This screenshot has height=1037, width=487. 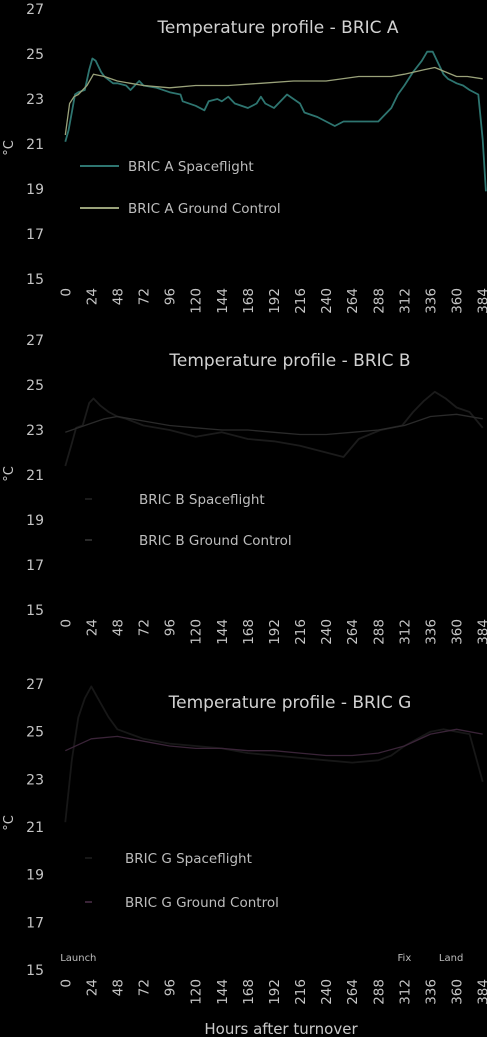 I want to click on annotation-label: Fix, so click(x=405, y=958).